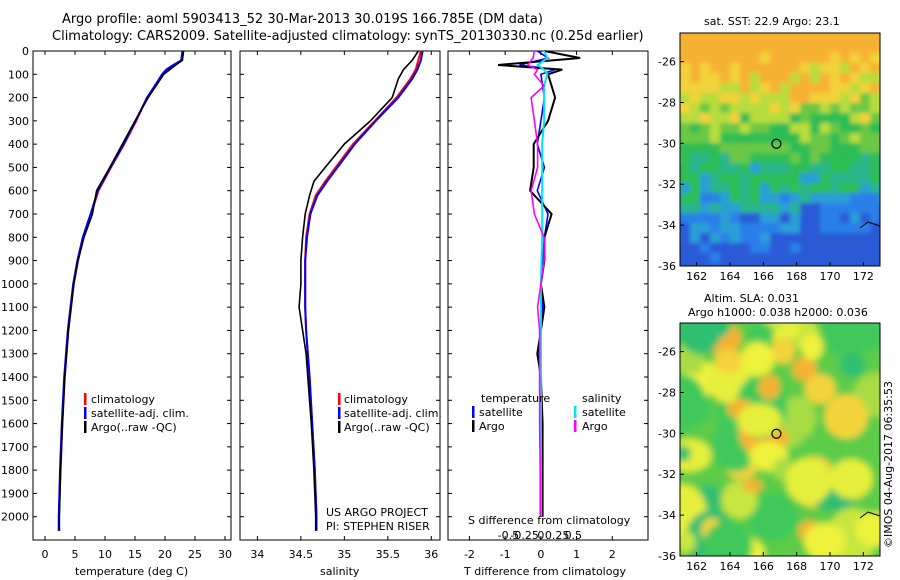  What do you see at coordinates (15, 470) in the screenshot?
I see `y-tick-label: 1800` at bounding box center [15, 470].